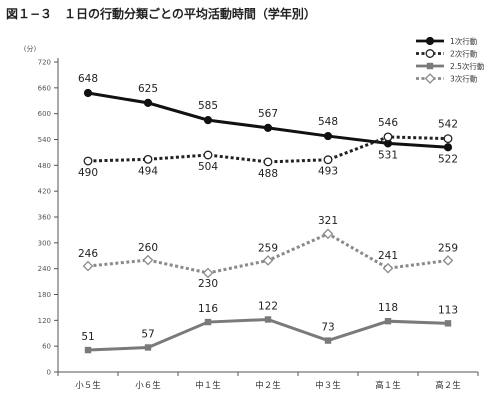 Image resolution: width=500 pixels, height=400 pixels. I want to click on x-tick-label: 中１生, so click(208, 385).